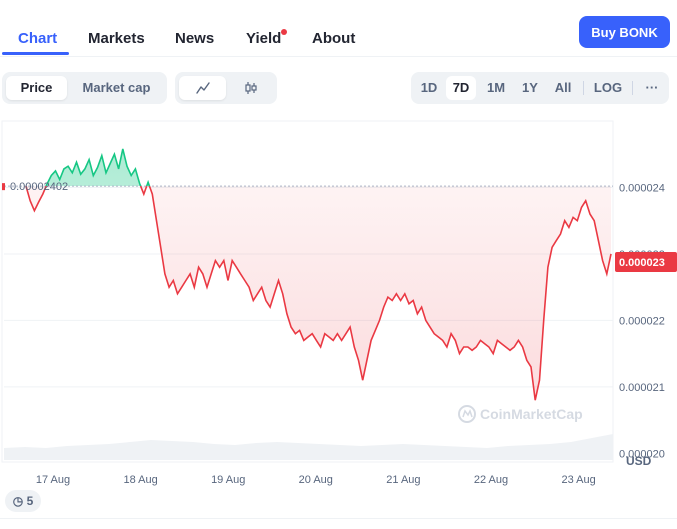  What do you see at coordinates (461, 88) in the screenshot?
I see `timeframe-7d-button: 7D` at bounding box center [461, 88].